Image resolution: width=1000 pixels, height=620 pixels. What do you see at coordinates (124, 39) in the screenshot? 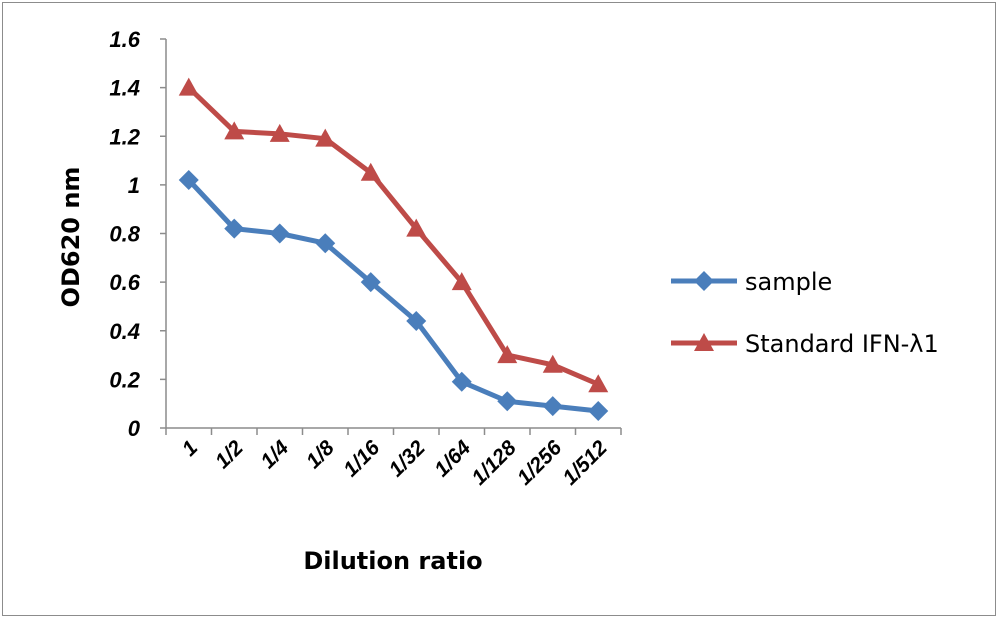
I see `y-tick-label: 1.6` at bounding box center [124, 39].